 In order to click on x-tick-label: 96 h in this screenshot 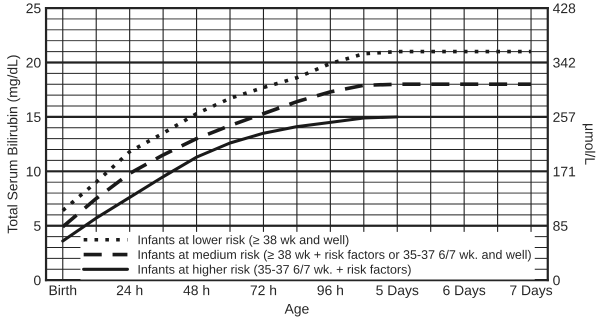, I will do `click(330, 290)`.